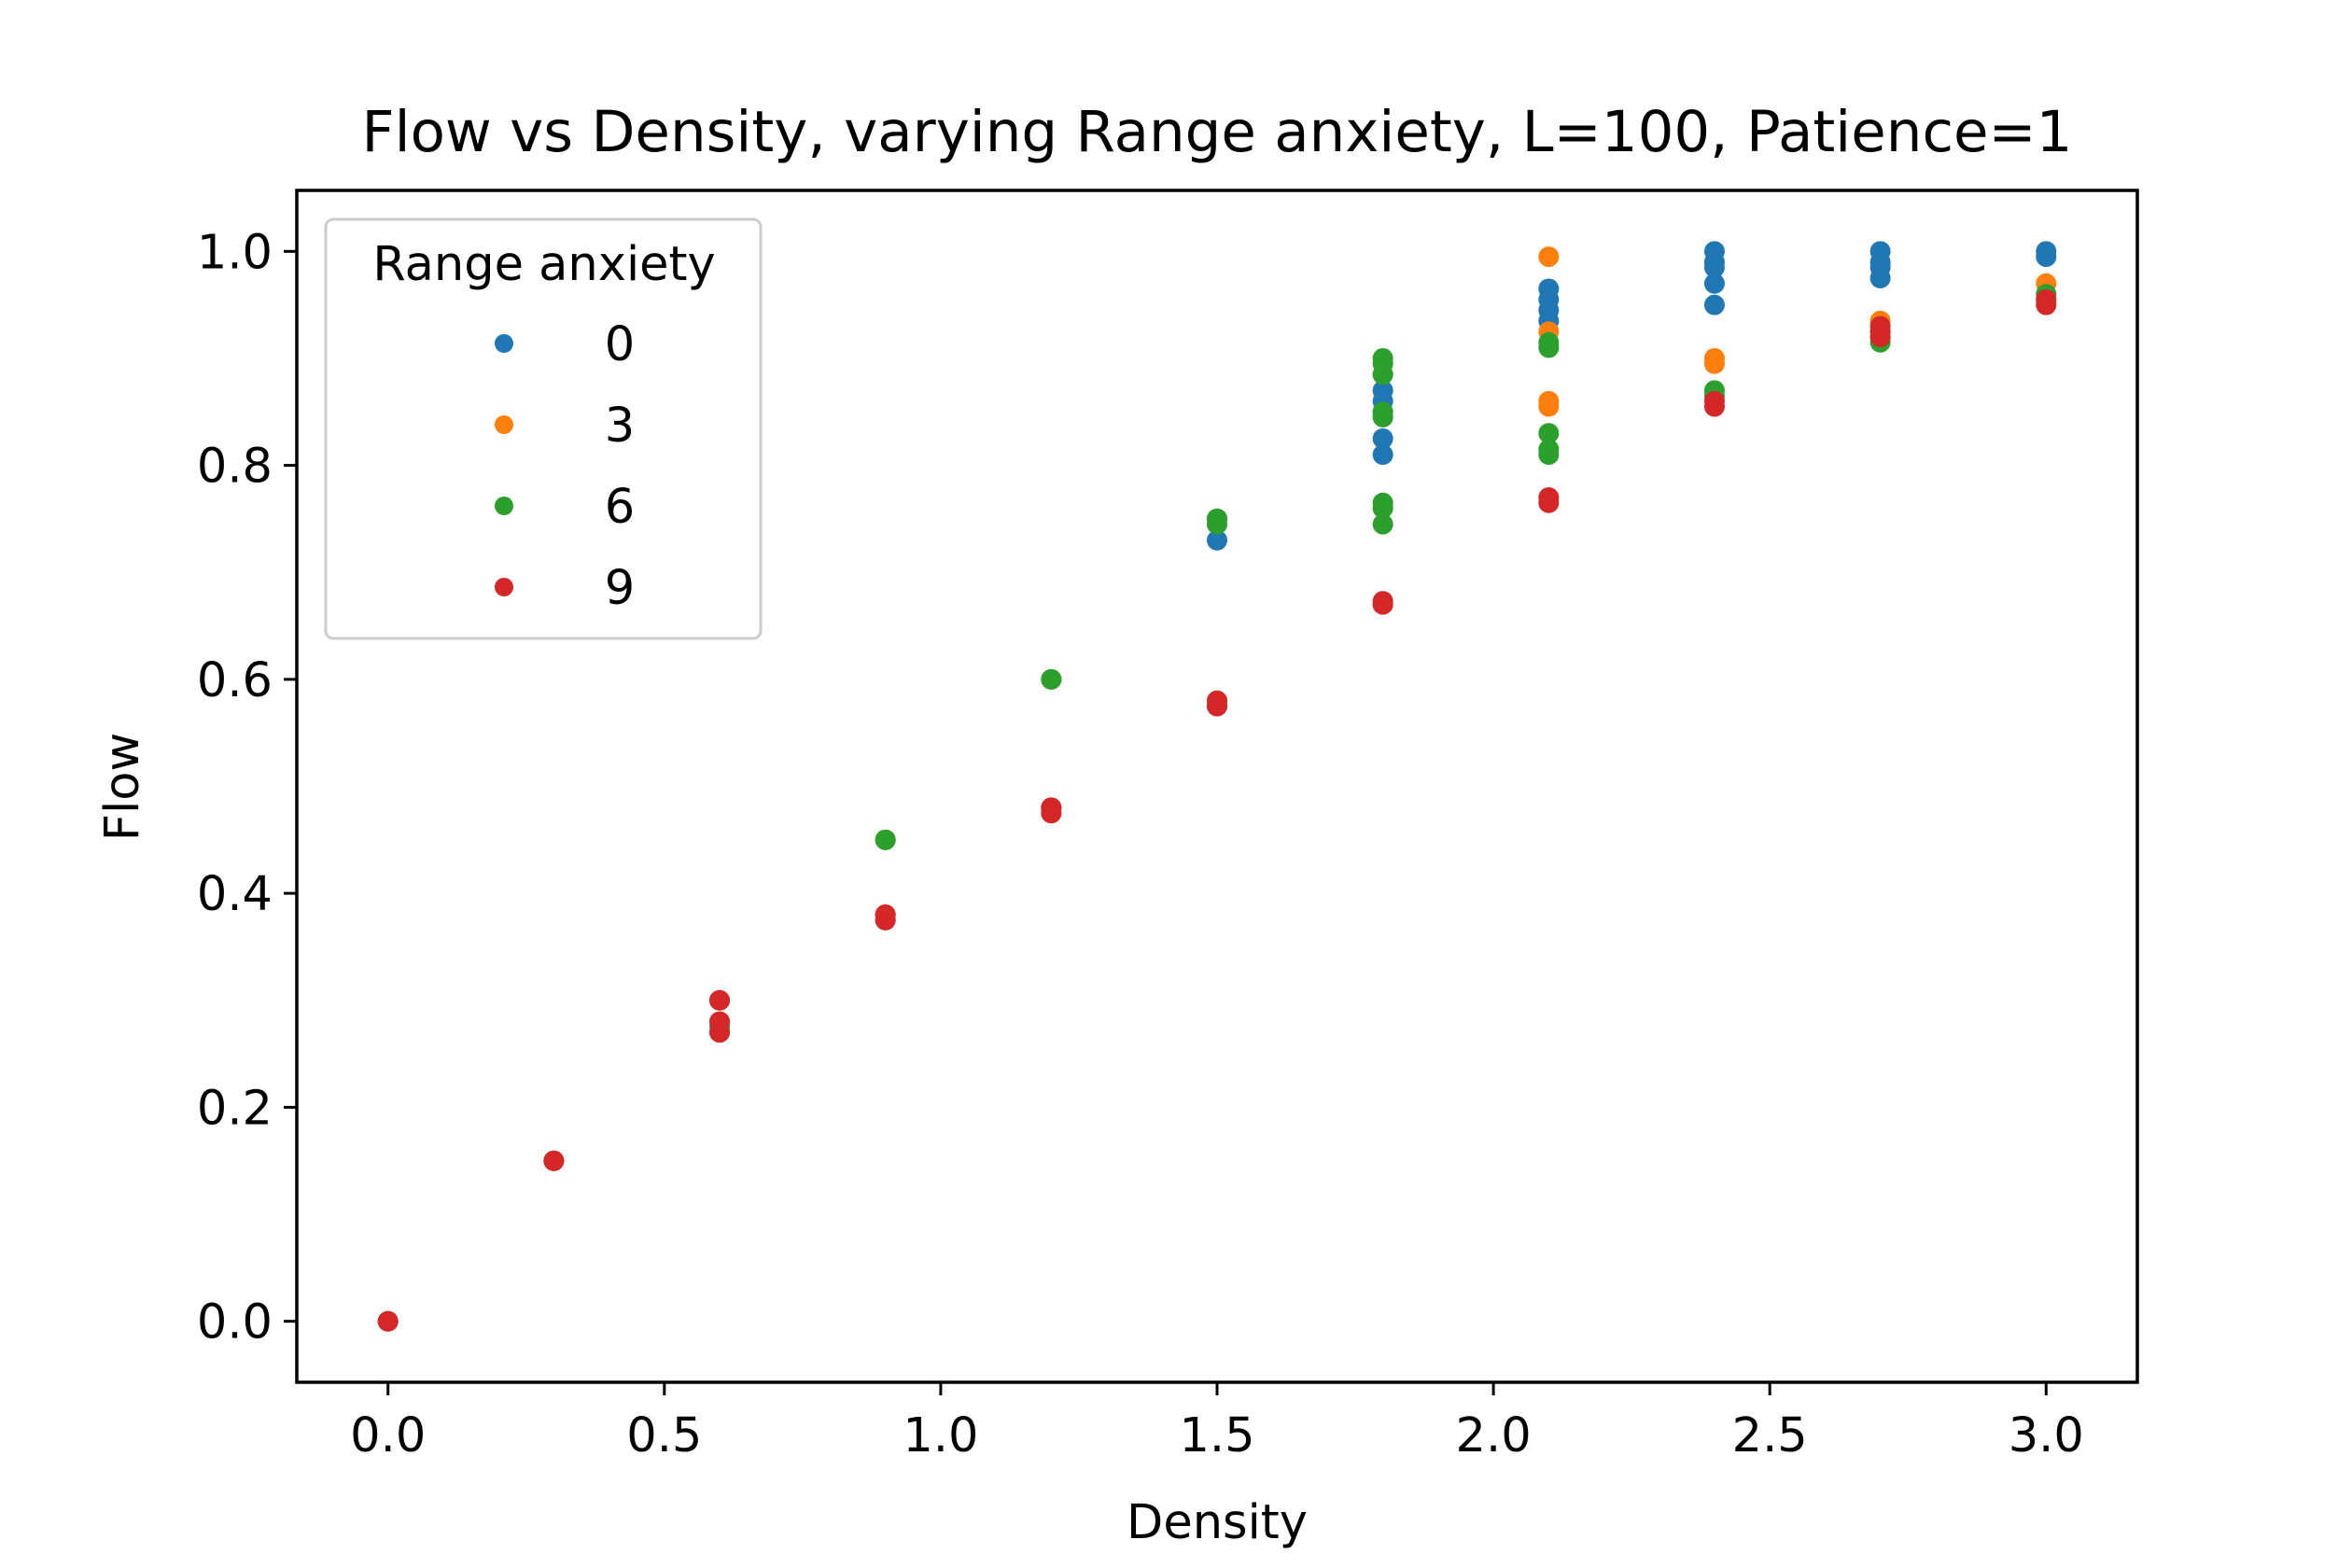 The height and width of the screenshot is (1568, 2352). What do you see at coordinates (235, 680) in the screenshot?
I see `y-tick-label: 0.6` at bounding box center [235, 680].